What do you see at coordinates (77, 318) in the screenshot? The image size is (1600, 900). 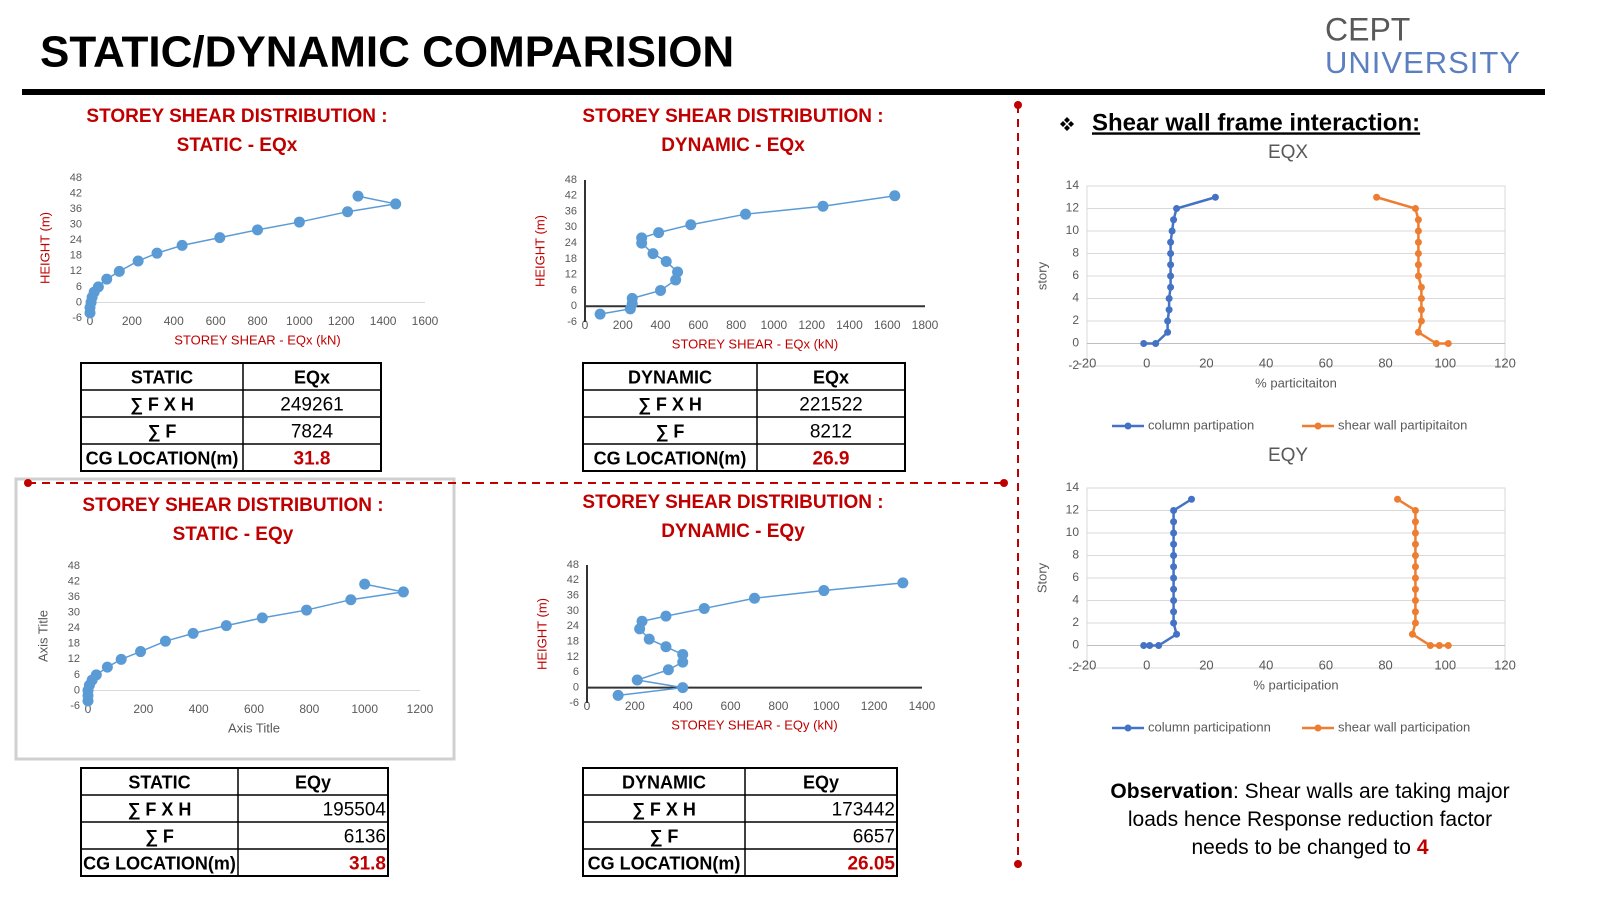 I see `y-tick-label: -6` at bounding box center [77, 318].